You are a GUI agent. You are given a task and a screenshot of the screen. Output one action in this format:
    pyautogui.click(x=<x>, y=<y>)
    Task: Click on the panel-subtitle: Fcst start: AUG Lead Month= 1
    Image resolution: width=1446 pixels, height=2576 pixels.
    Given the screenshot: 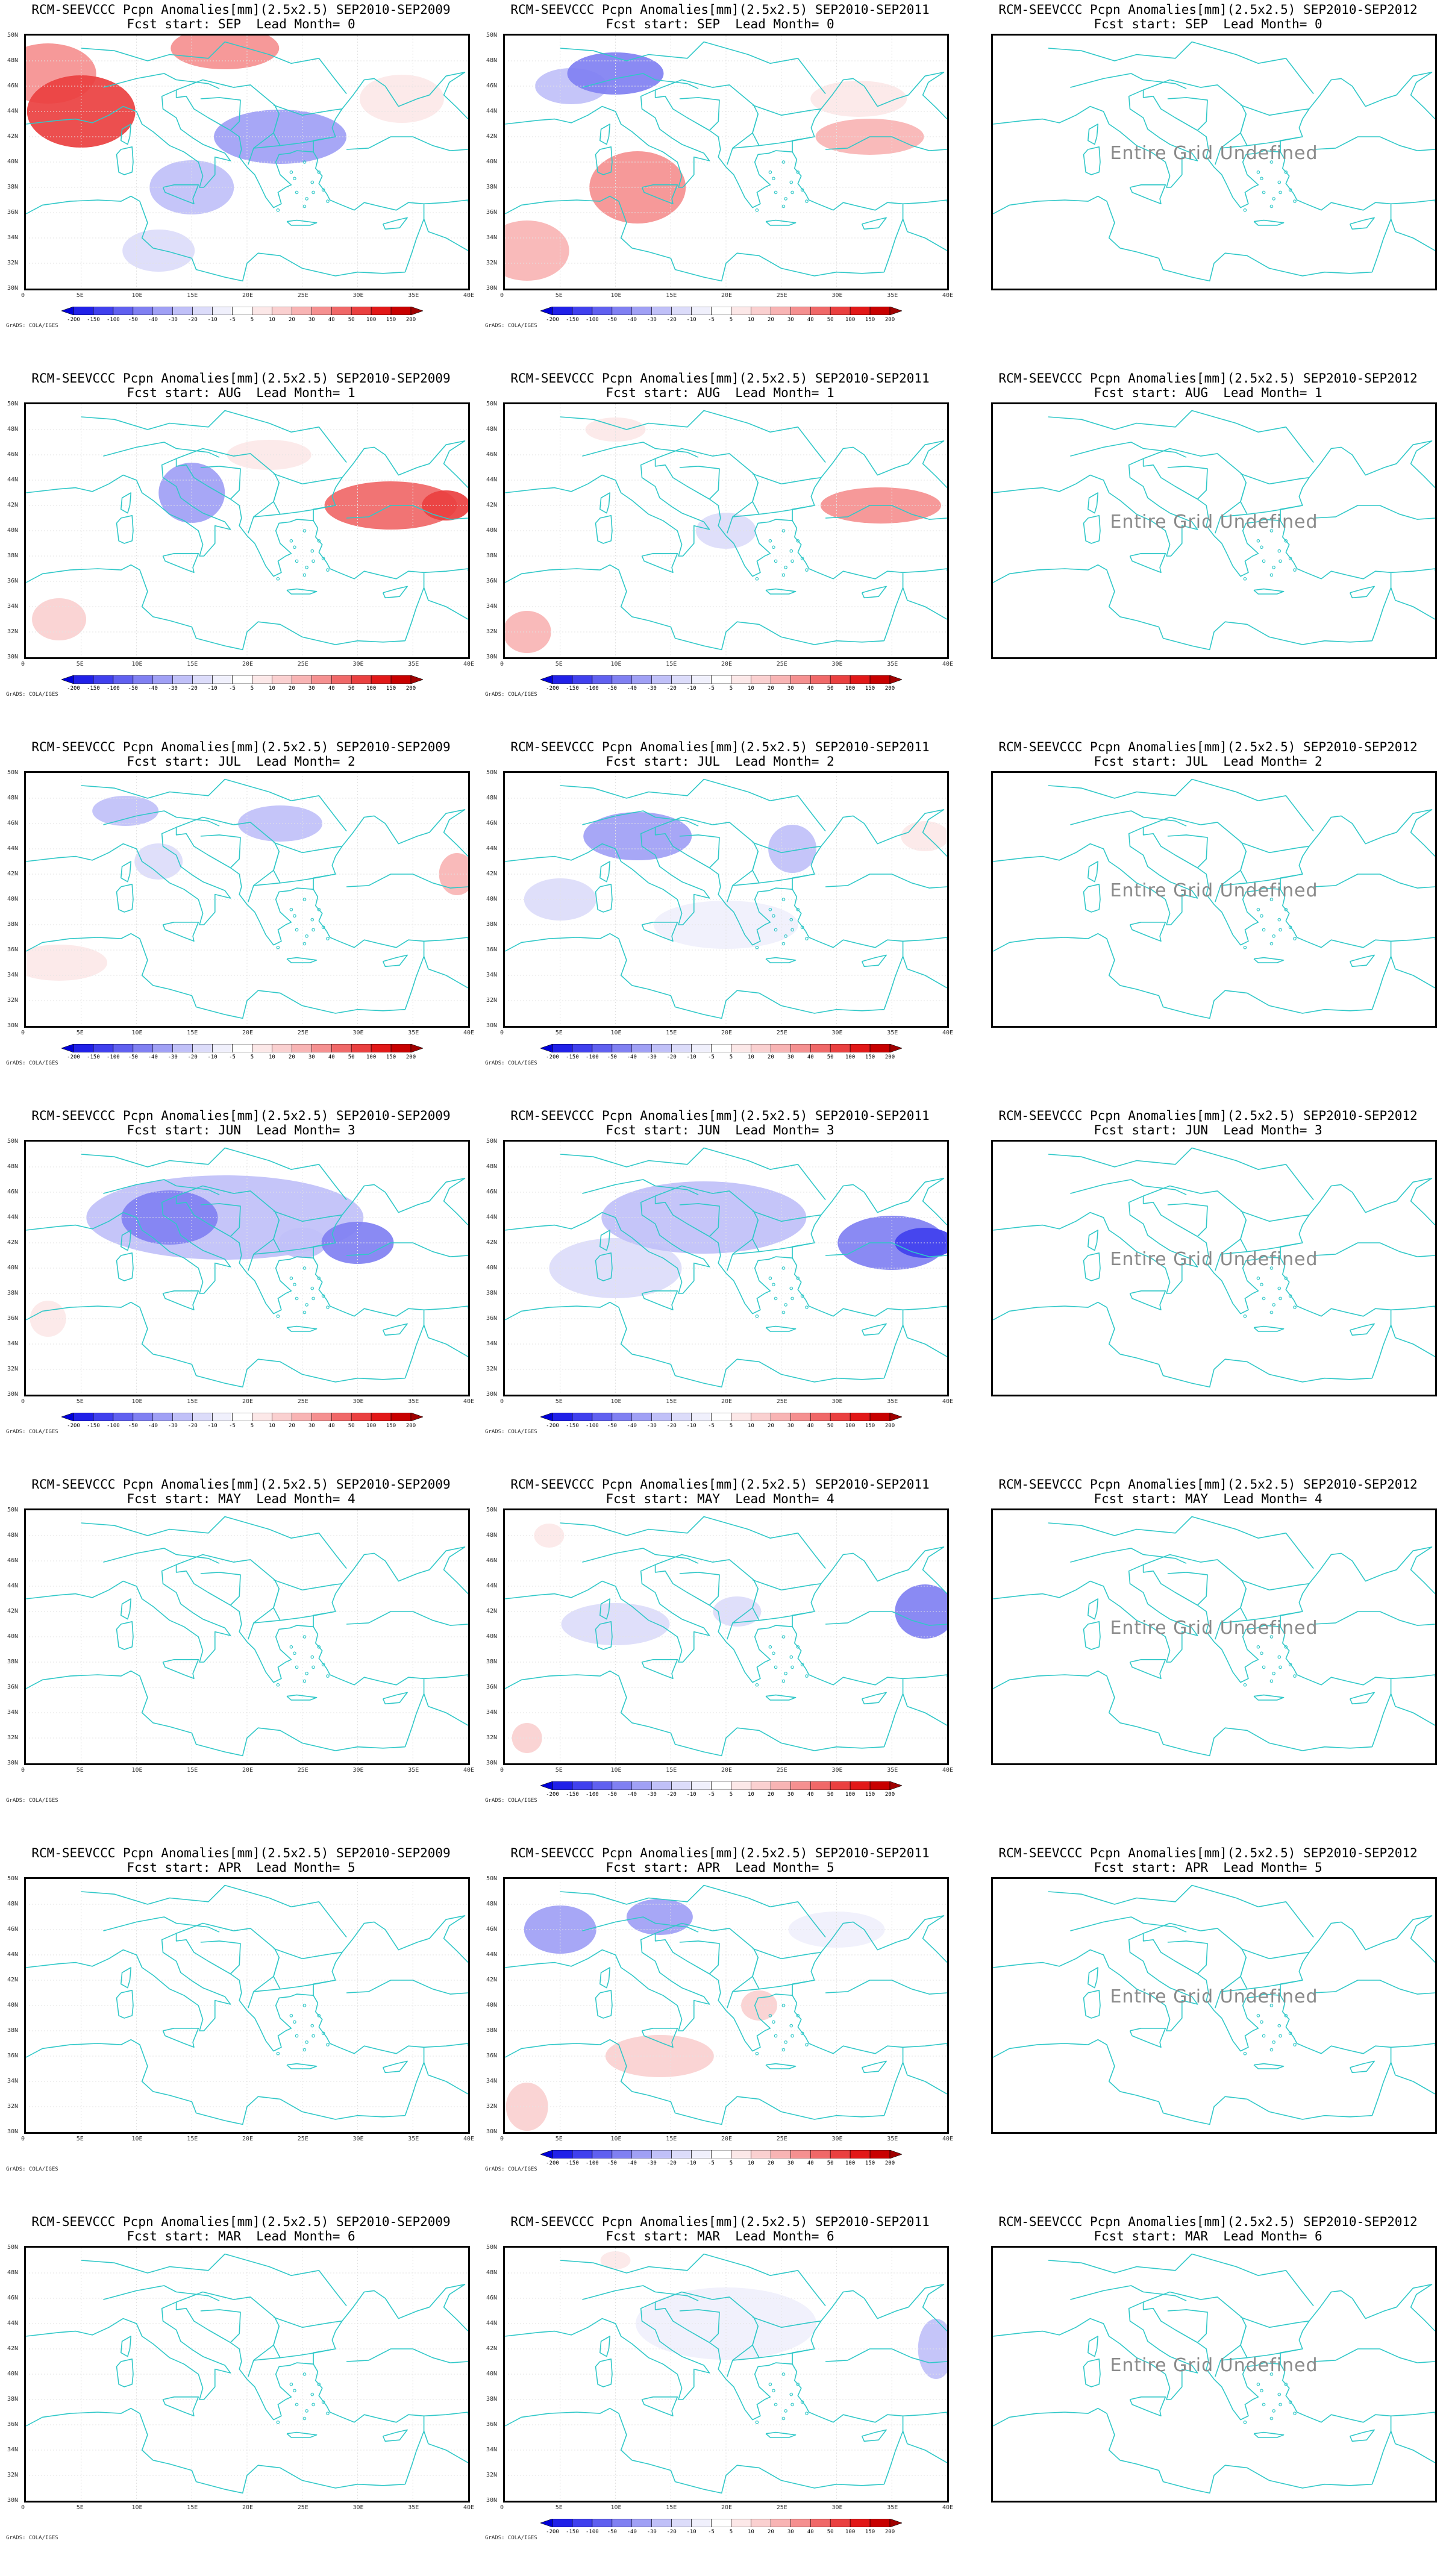 What is the action you would take?
    pyautogui.click(x=720, y=393)
    